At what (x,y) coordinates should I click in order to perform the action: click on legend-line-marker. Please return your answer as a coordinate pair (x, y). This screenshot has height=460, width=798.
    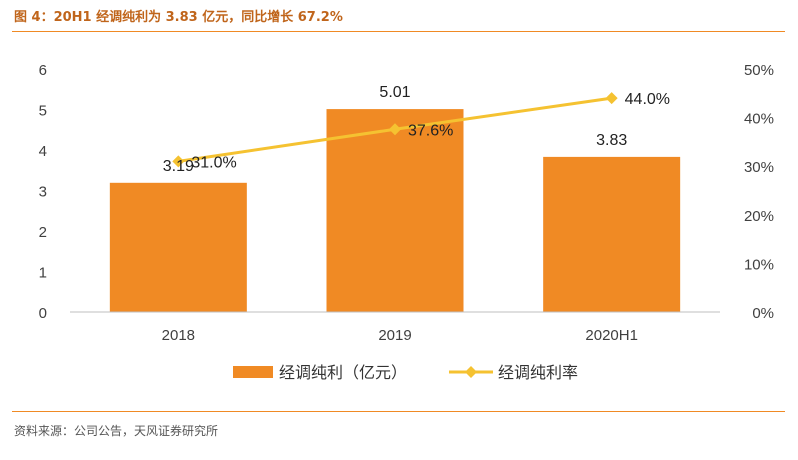
    Looking at the image, I should click on (471, 372).